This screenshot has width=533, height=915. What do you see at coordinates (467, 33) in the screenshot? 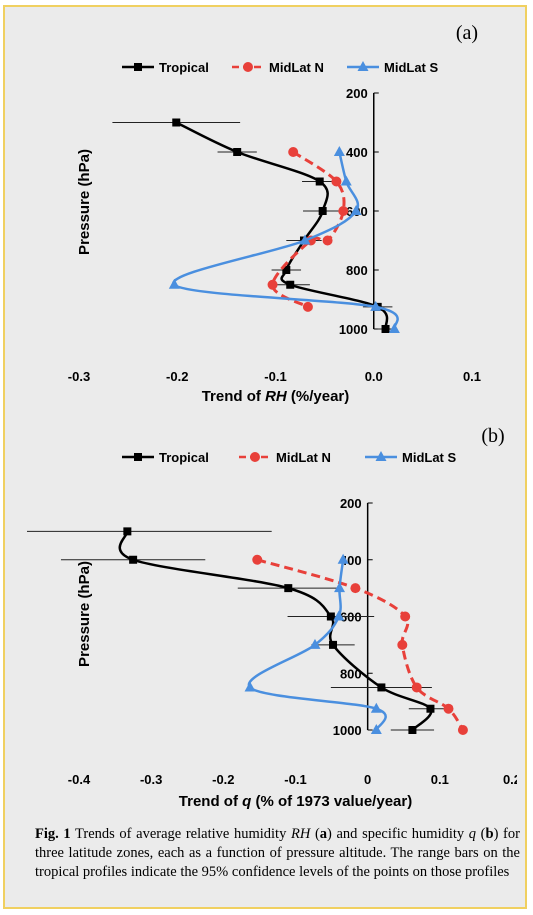
I see `panel-label: (a)` at bounding box center [467, 33].